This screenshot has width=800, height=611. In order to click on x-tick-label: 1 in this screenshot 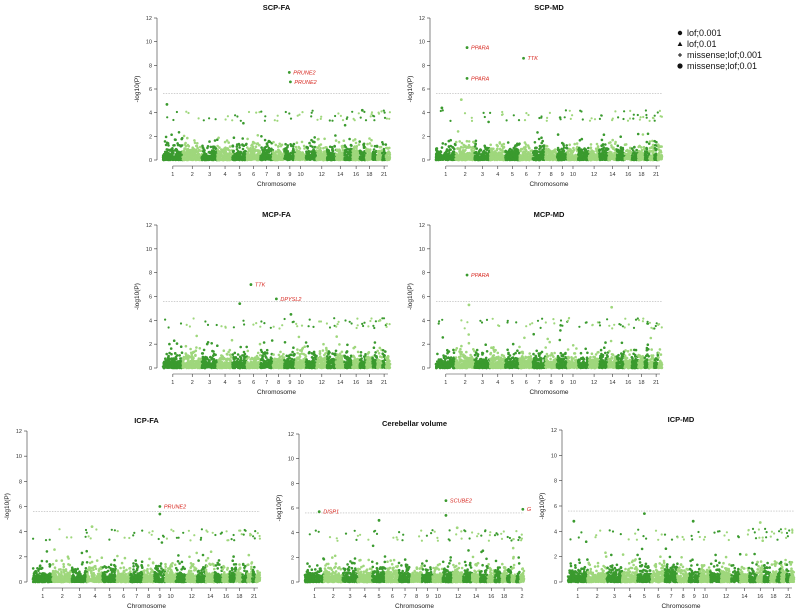, I will do `click(172, 175)`.